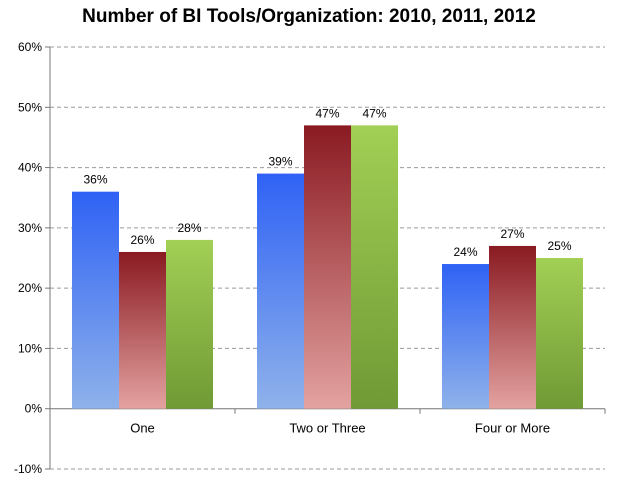  Describe the element at coordinates (465, 252) in the screenshot. I see `data-label: 24%` at that location.